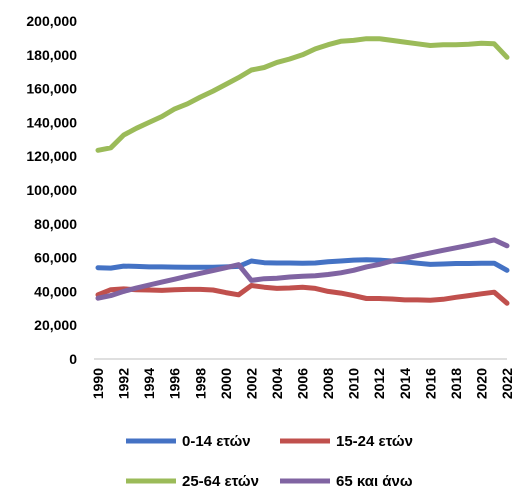 The image size is (515, 494). Describe the element at coordinates (354, 383) in the screenshot. I see `x-tick-label: 2010` at that location.